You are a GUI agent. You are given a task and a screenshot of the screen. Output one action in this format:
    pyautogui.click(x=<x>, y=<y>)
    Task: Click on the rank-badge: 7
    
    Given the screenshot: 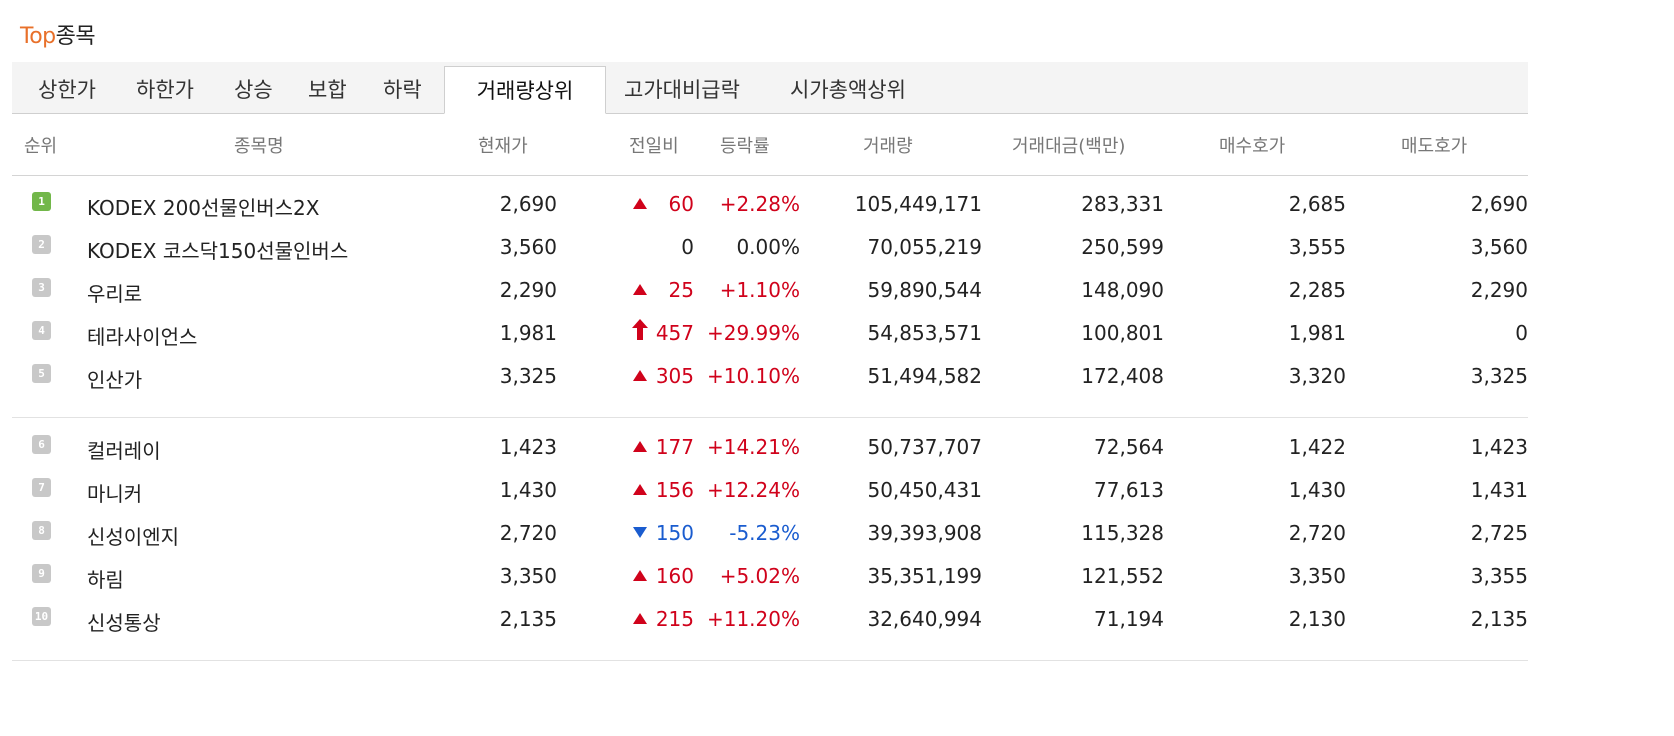 What is the action you would take?
    pyautogui.click(x=41, y=487)
    